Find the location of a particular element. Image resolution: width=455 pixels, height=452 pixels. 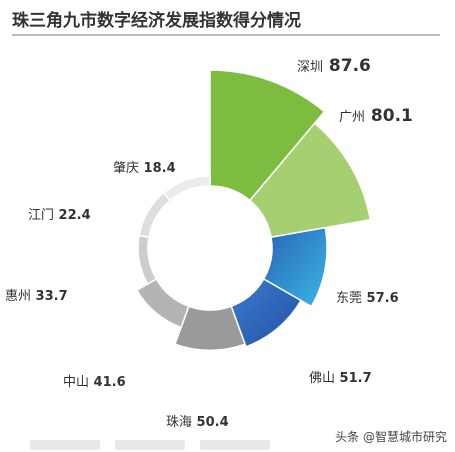

title-divider is located at coordinates (226, 35).